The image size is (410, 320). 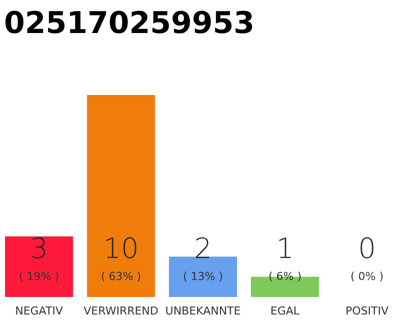 What do you see at coordinates (39, 276) in the screenshot?
I see `annotation: ( 19% )` at bounding box center [39, 276].